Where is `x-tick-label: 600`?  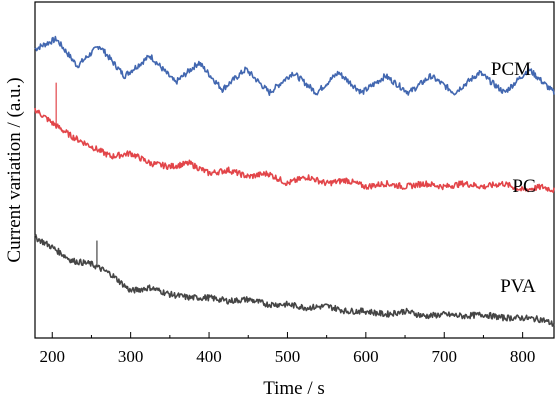 x-tick-label: 600 is located at coordinates (366, 356).